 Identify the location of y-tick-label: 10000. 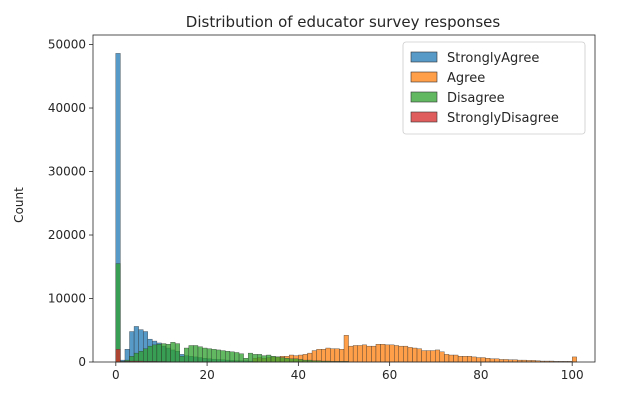
(67, 299).